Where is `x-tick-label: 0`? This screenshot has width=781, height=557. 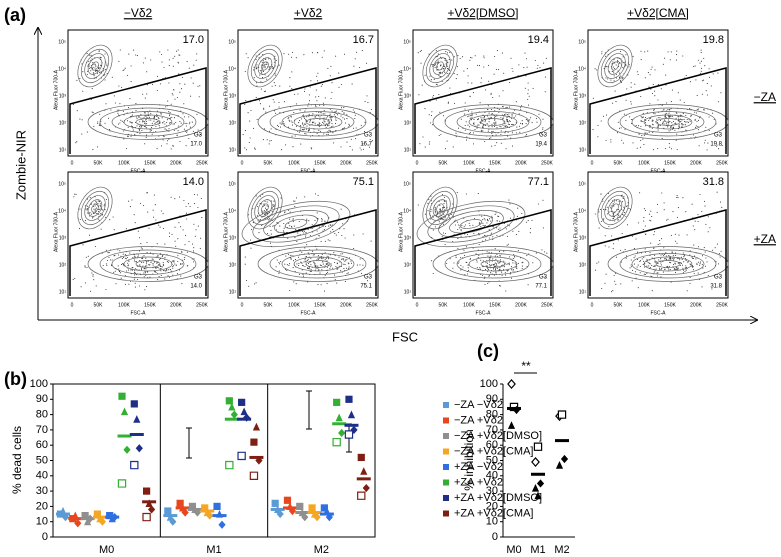
x-tick-label: 0 is located at coordinates (592, 163).